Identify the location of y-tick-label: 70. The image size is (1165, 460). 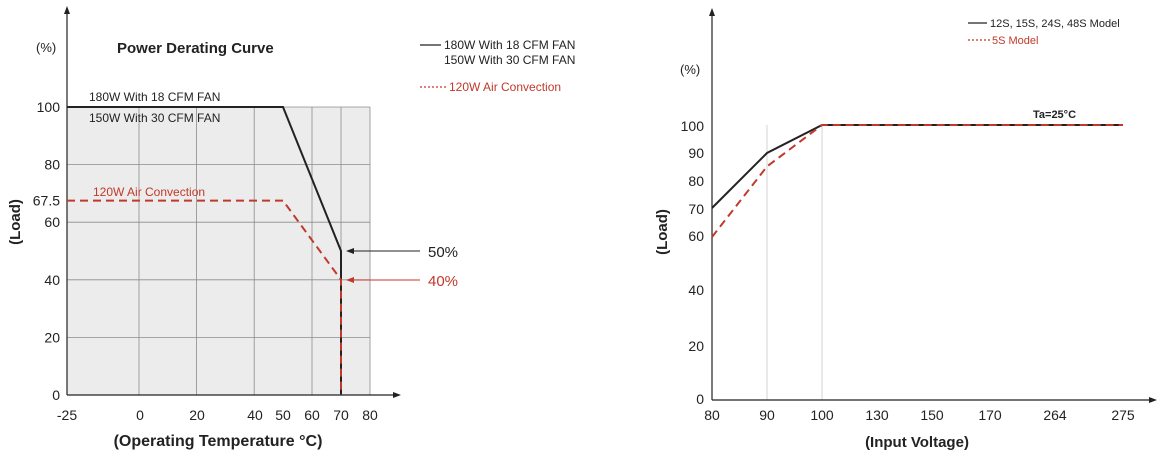
(696, 209).